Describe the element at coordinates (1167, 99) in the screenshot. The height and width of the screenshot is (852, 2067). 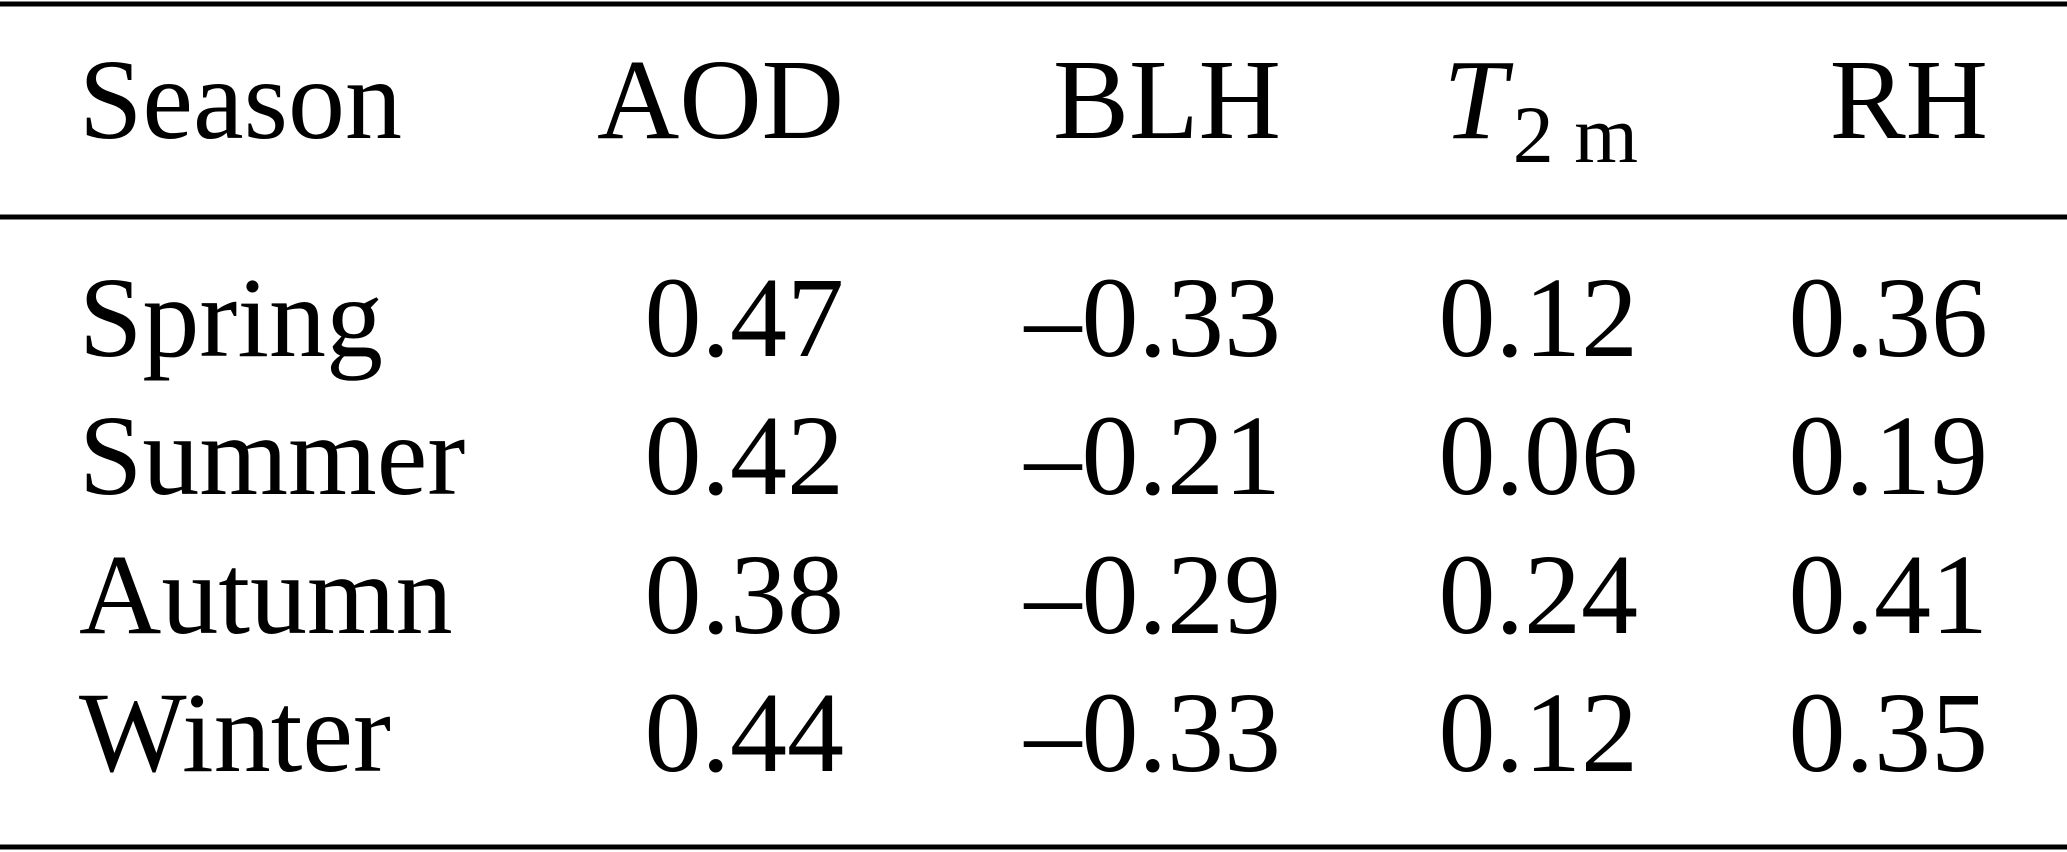
I see `header-cell: BLH` at that location.